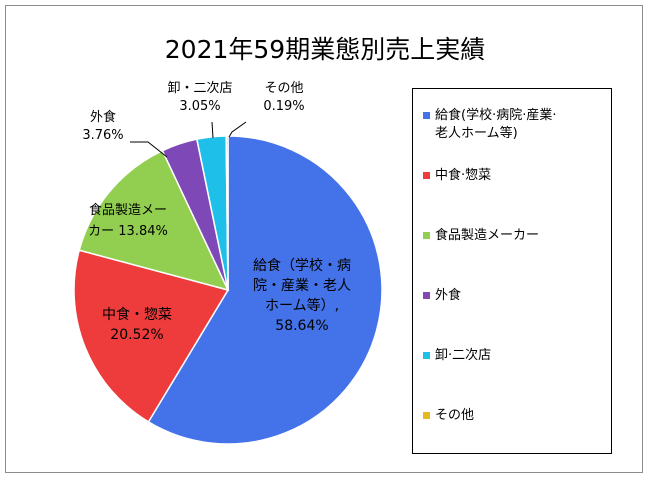 Image resolution: width=650 pixels, height=480 pixels. Describe the element at coordinates (515, 416) in the screenshot. I see `legend-item-sonota: その他` at that location.